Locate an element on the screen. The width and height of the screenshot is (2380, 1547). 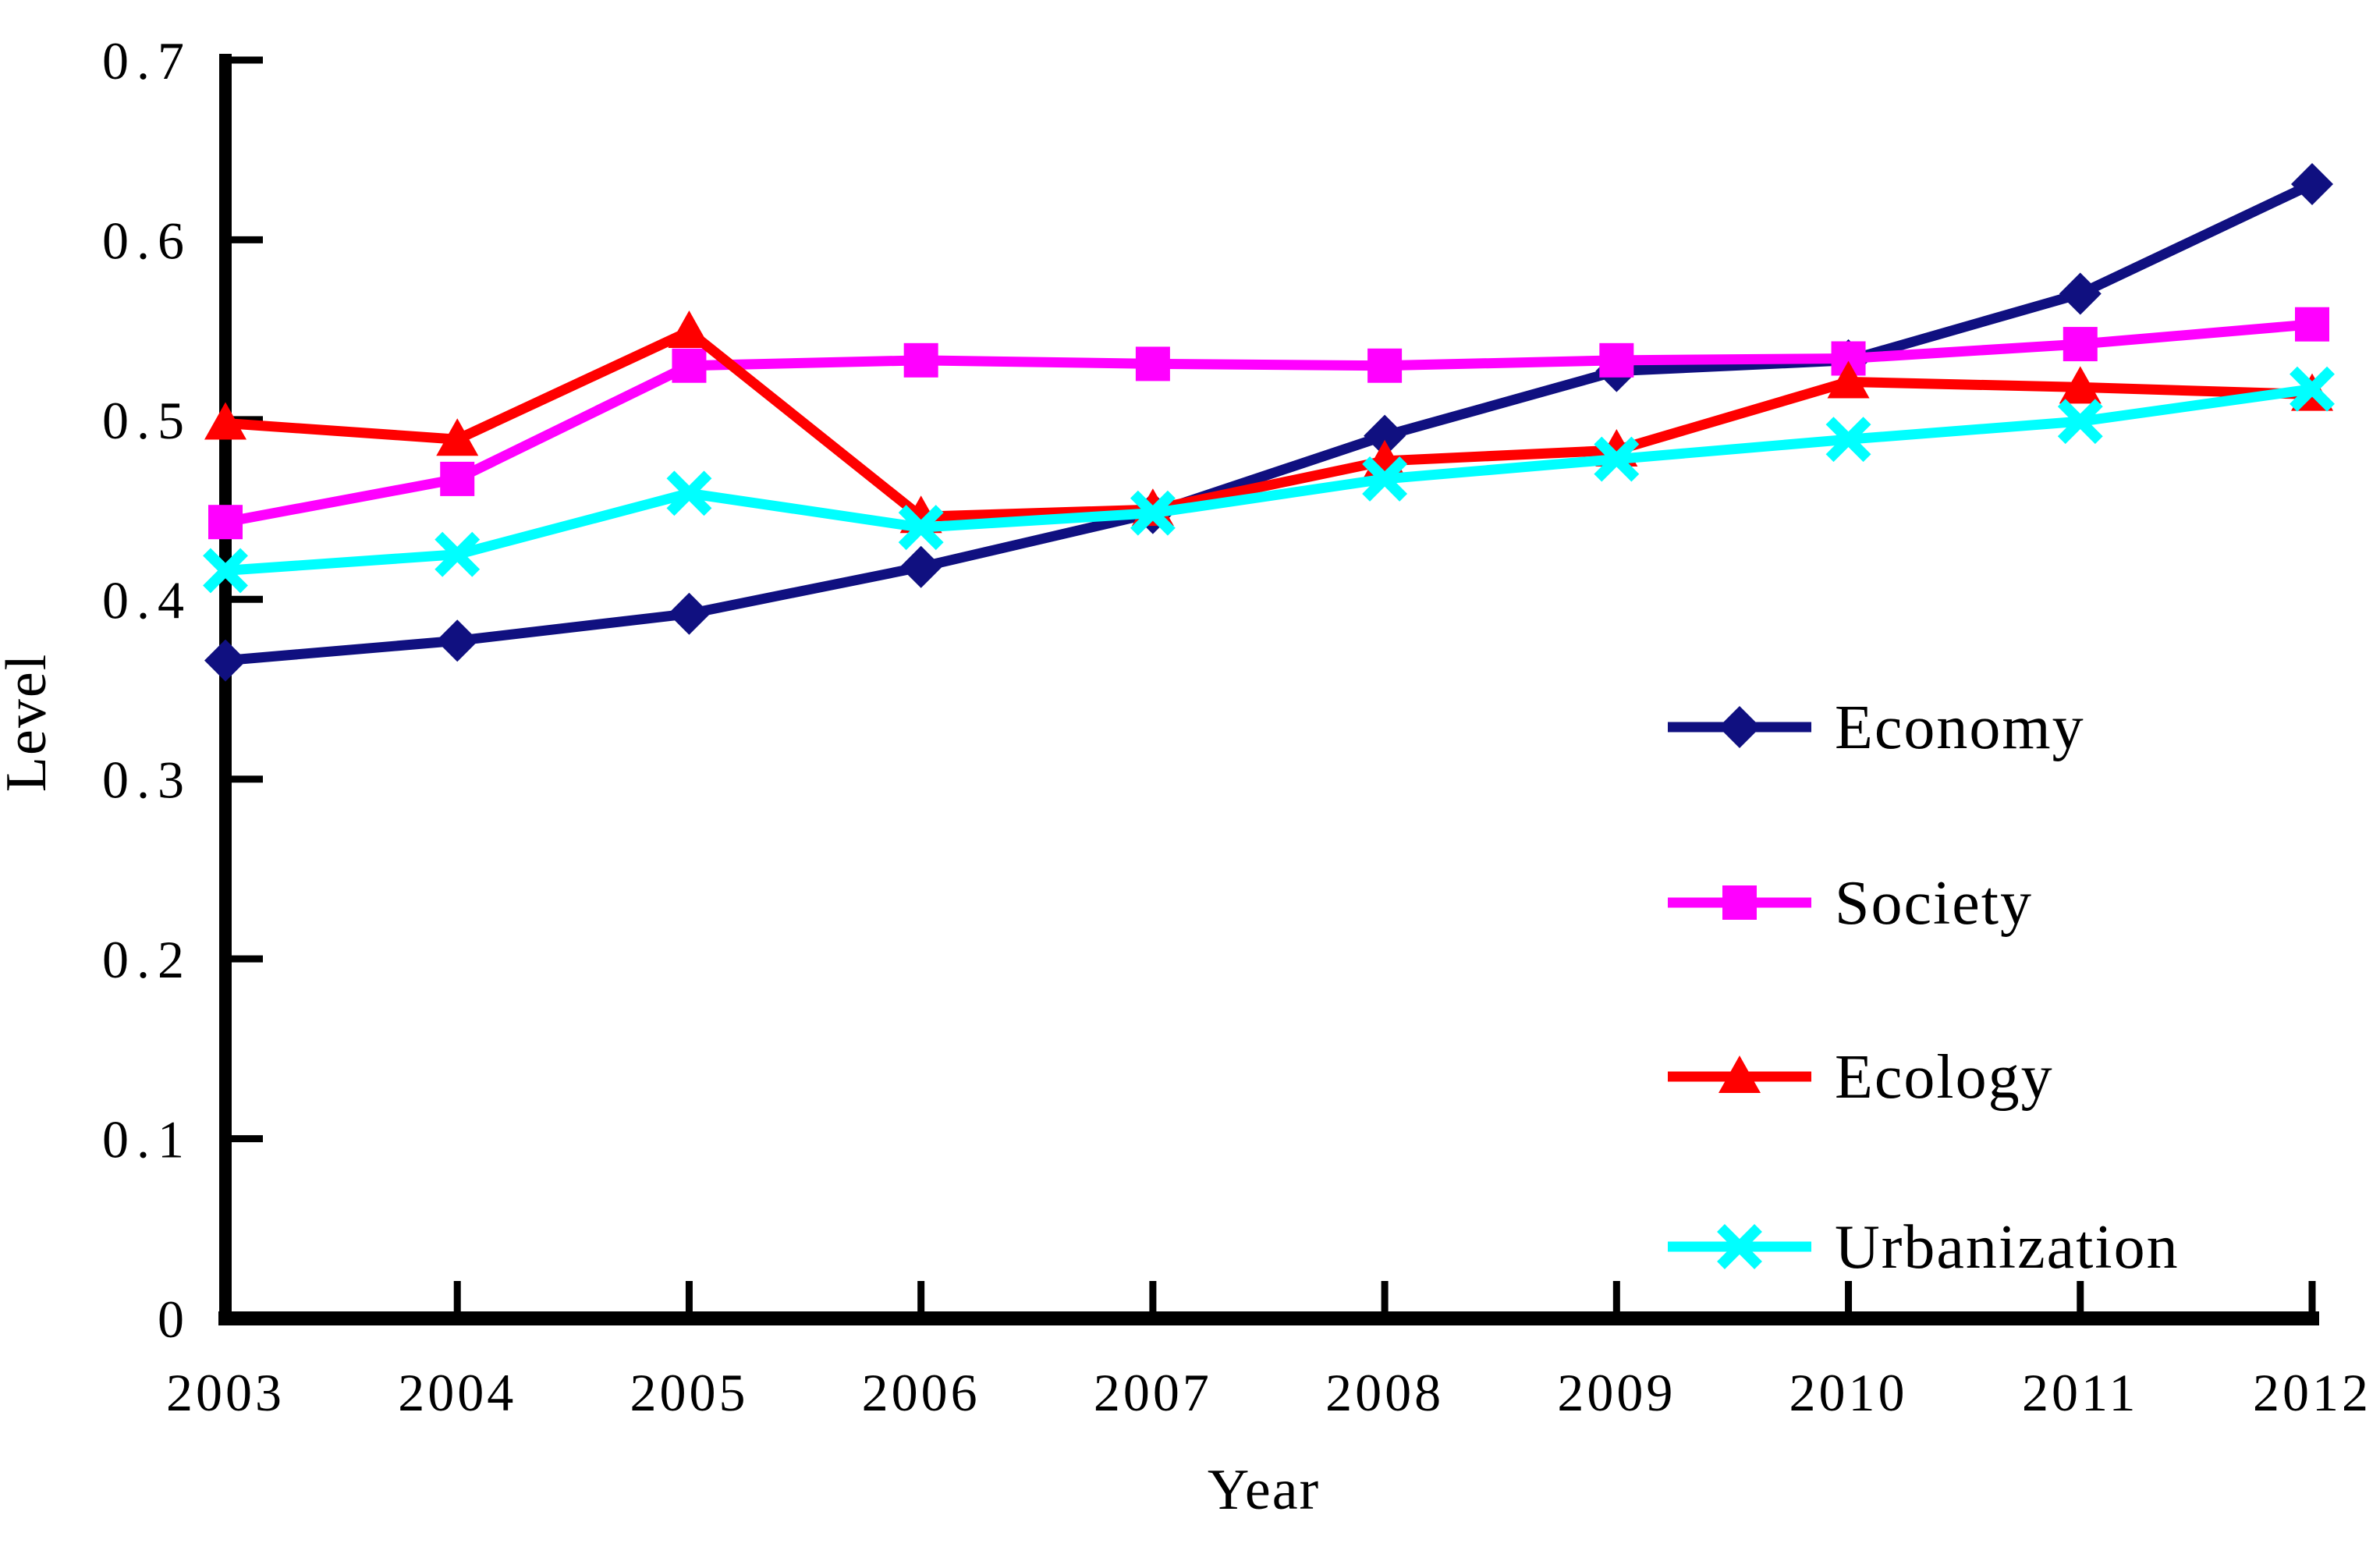
urbanization-marker-2012 is located at coordinates (2313, 389).